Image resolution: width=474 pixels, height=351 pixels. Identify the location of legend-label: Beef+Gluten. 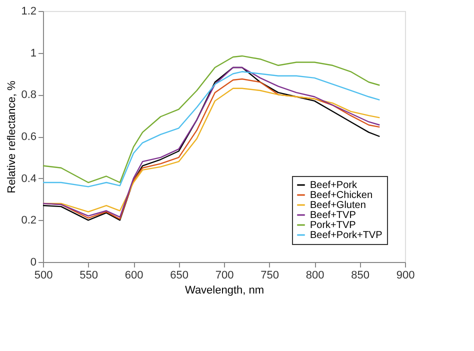
(338, 205).